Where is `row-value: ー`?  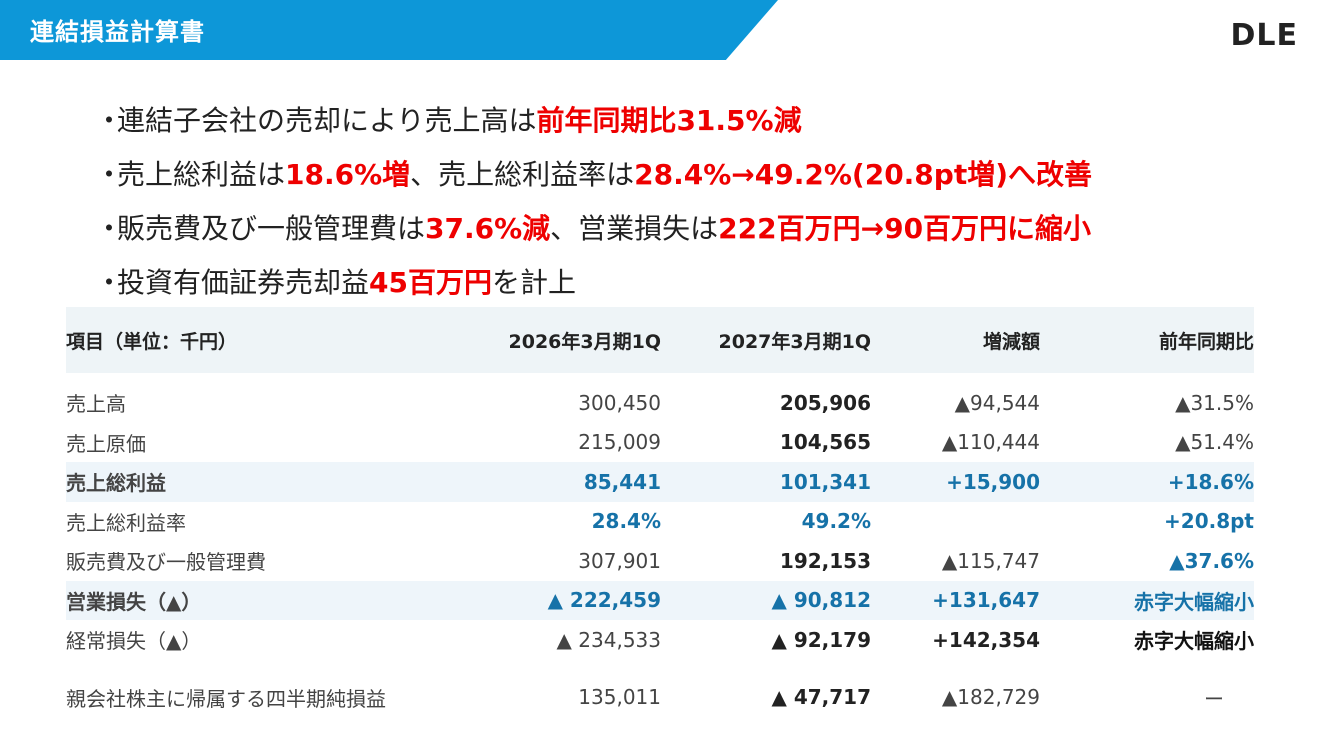
row-value: ー is located at coordinates (1214, 698).